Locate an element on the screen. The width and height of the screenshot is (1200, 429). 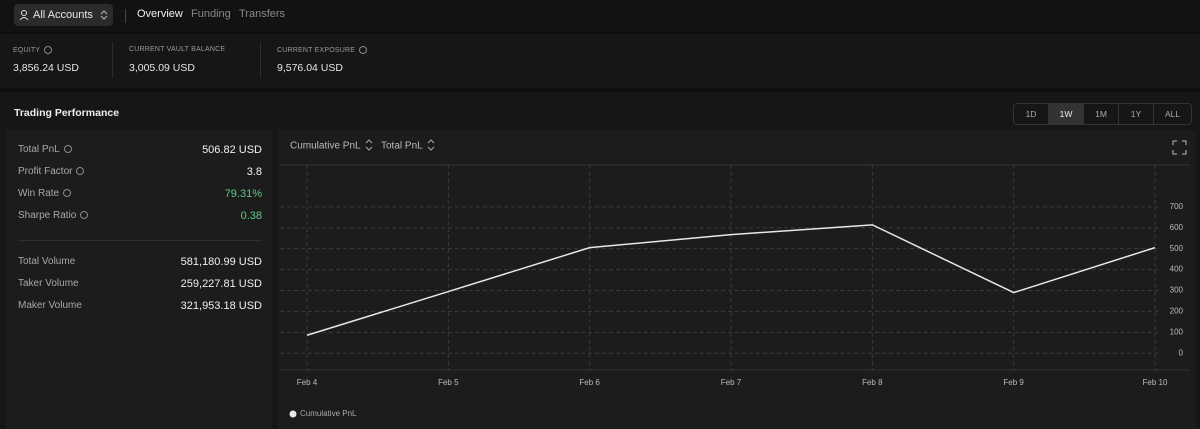
y-tick-label: 600 is located at coordinates (1177, 227).